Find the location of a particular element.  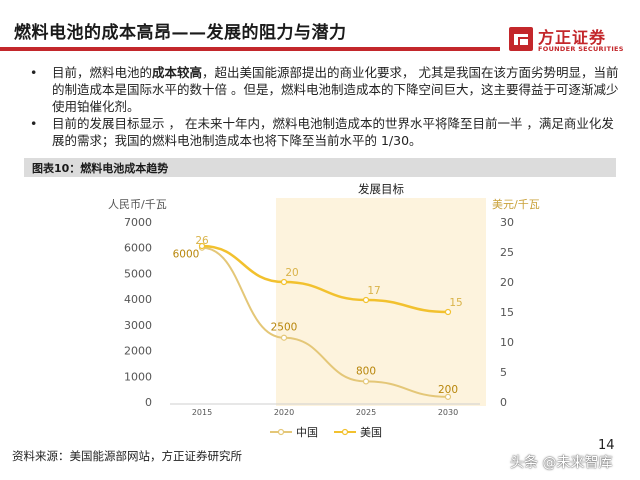

header-rule is located at coordinates (250, 49).